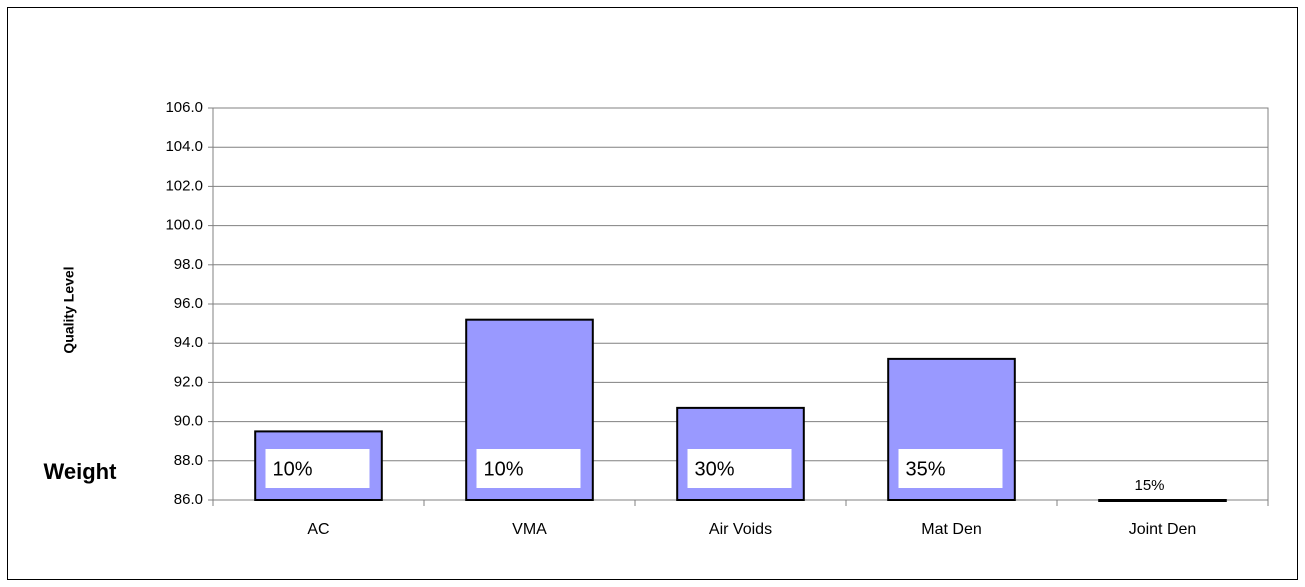  Describe the element at coordinates (1163, 529) in the screenshot. I see `x-tick-label: Joint Den` at that location.